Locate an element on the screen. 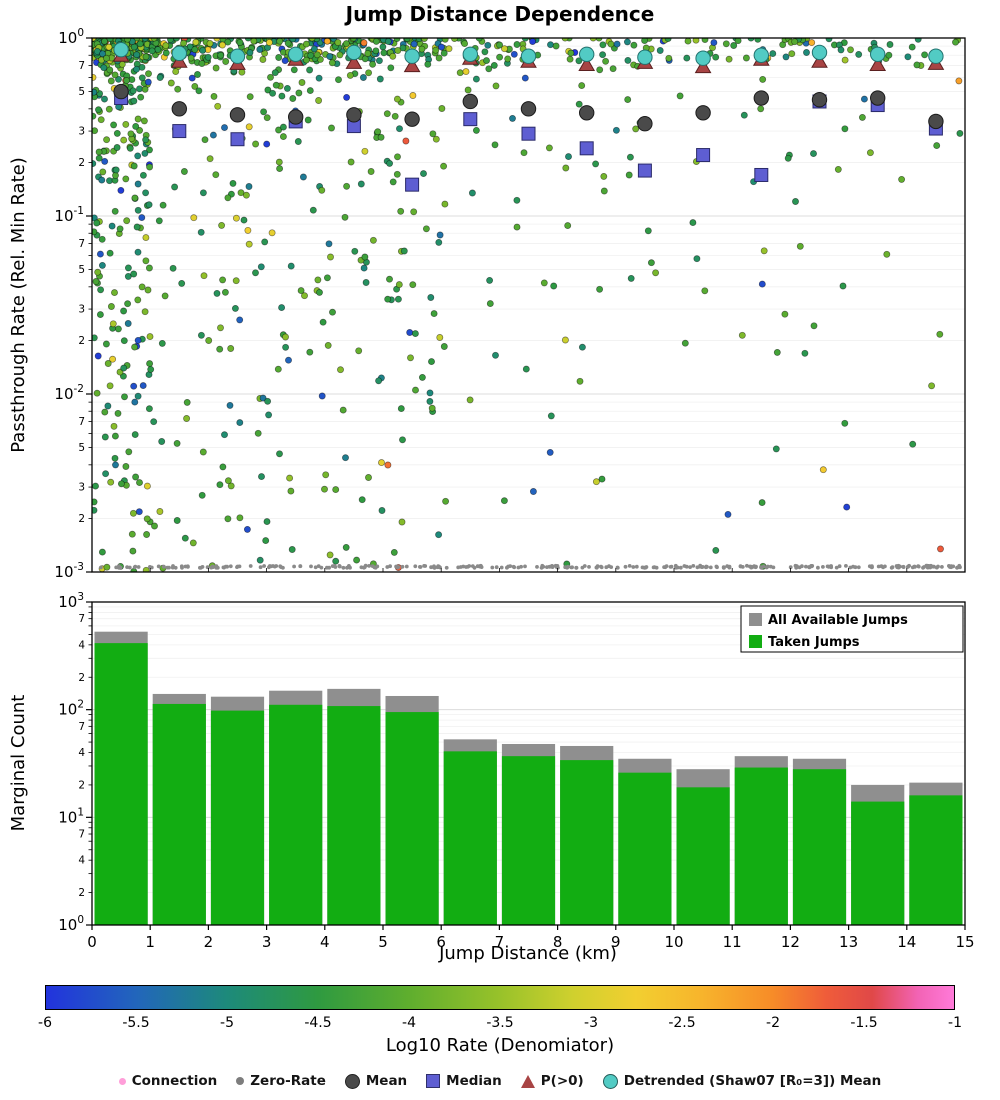 The height and width of the screenshot is (1100, 1000). x-tick-label: 13 is located at coordinates (848, 942).